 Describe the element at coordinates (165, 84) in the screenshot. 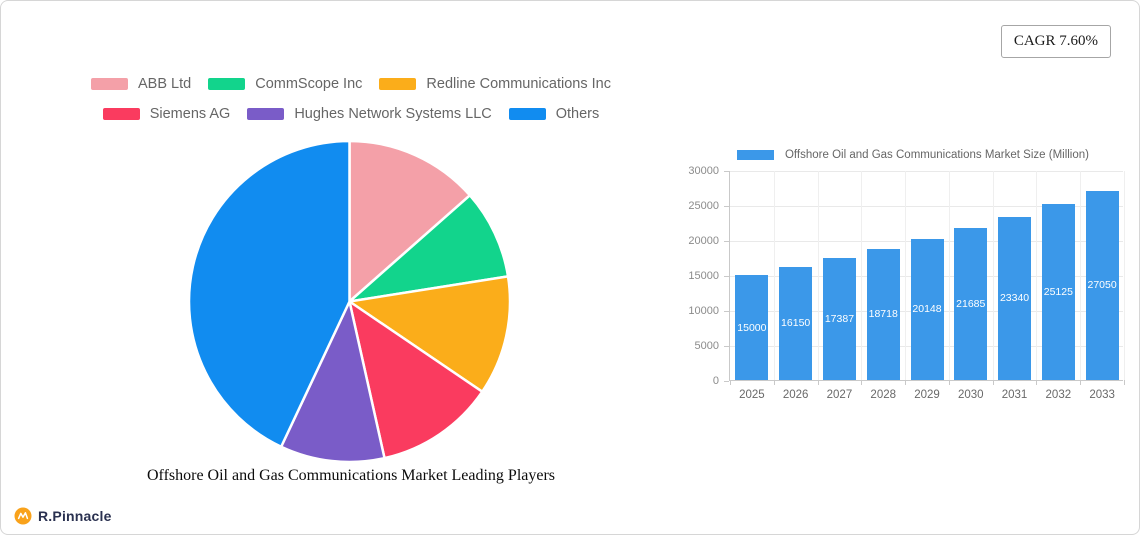

I see `legend-label: ABB Ltd` at that location.